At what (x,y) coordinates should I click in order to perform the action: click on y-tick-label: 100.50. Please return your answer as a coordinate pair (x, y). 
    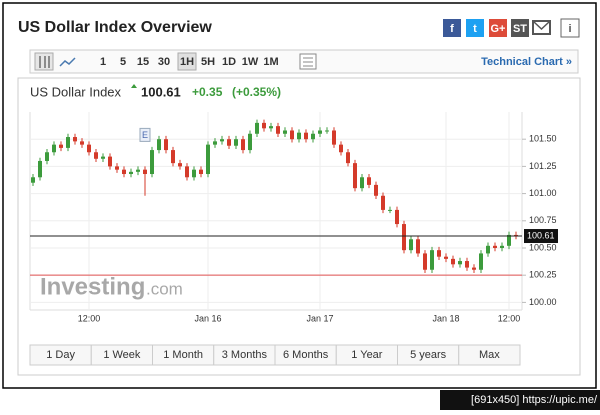
    Looking at the image, I should click on (543, 247).